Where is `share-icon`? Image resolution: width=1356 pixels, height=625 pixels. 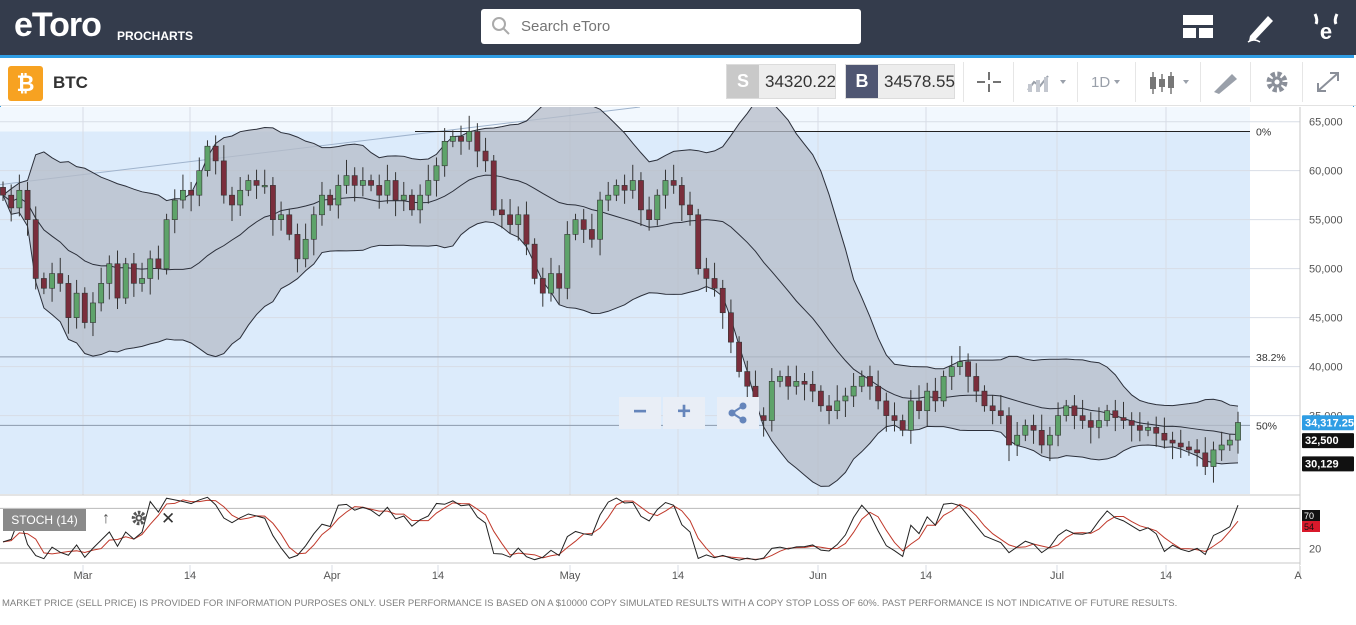 share-icon is located at coordinates (737, 413).